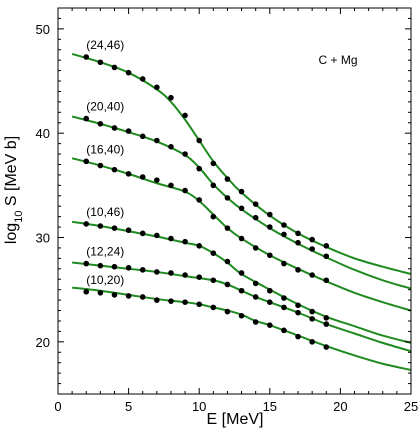 This screenshot has height=436, width=420. I want to click on y-tick-label: 50, so click(43, 29).